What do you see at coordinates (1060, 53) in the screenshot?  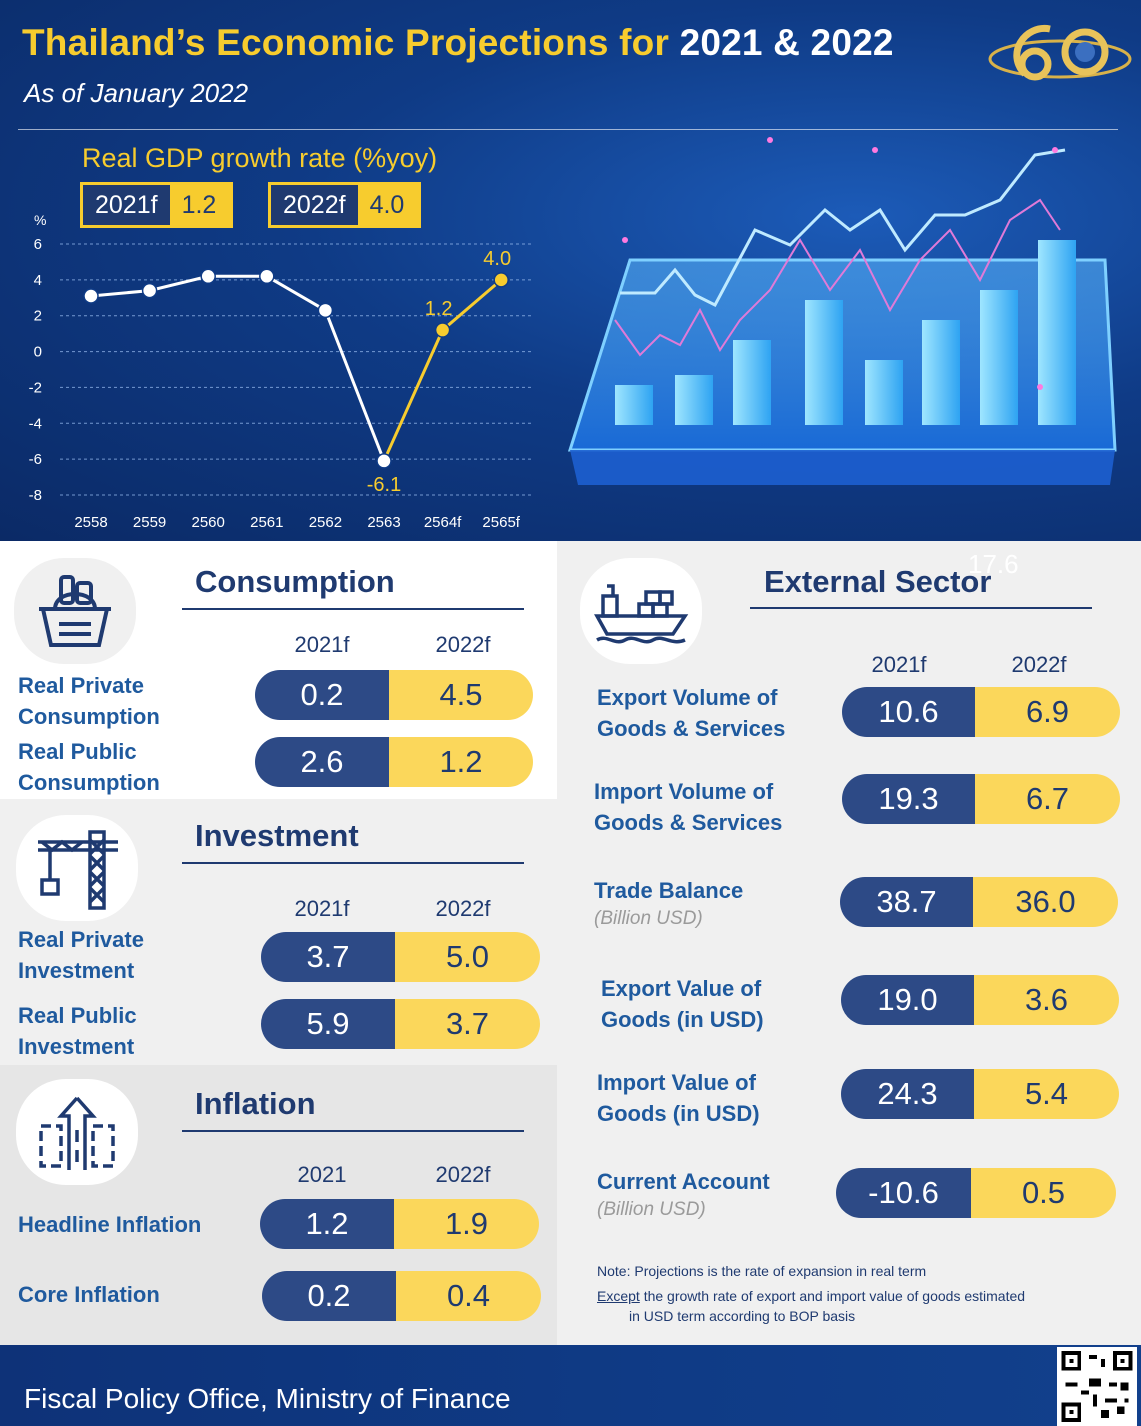 I see `anniversary-60-logo` at bounding box center [1060, 53].